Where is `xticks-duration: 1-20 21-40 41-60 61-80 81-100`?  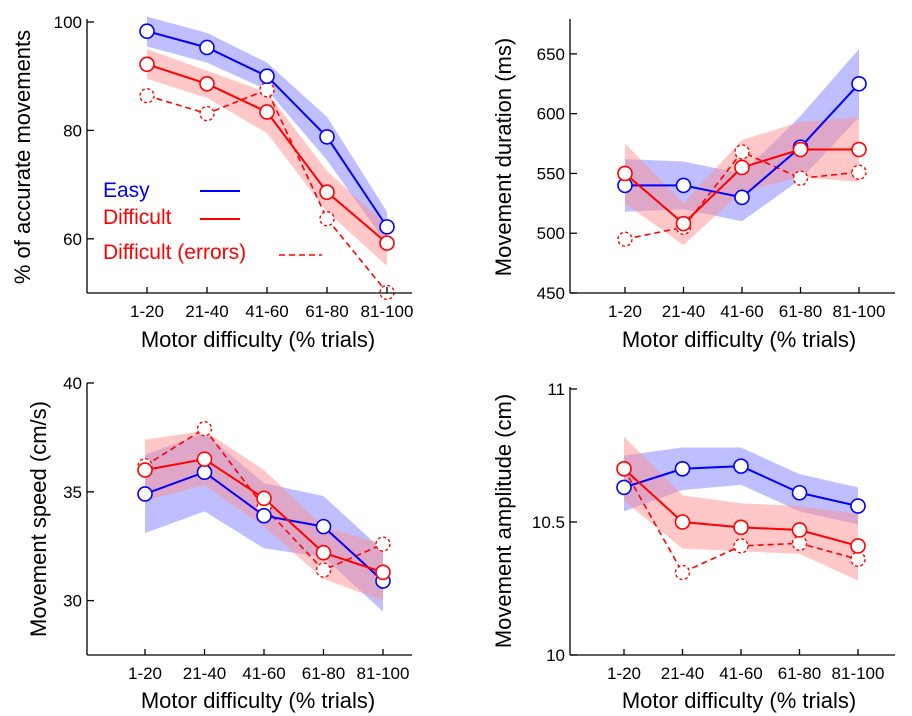
xticks-duration: 1-20 21-40 41-60 61-80 81-100 is located at coordinates (746, 304).